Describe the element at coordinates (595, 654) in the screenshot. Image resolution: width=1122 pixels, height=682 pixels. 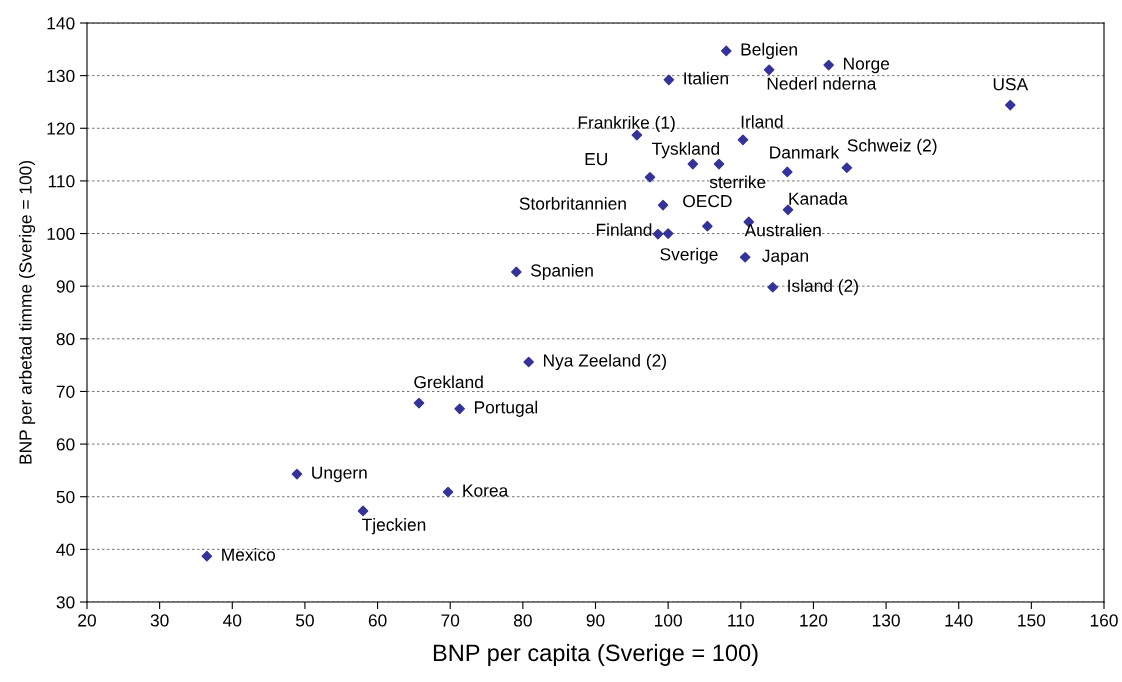
I see `x-axis-title: BNP per capita (Sverige = 100)` at that location.